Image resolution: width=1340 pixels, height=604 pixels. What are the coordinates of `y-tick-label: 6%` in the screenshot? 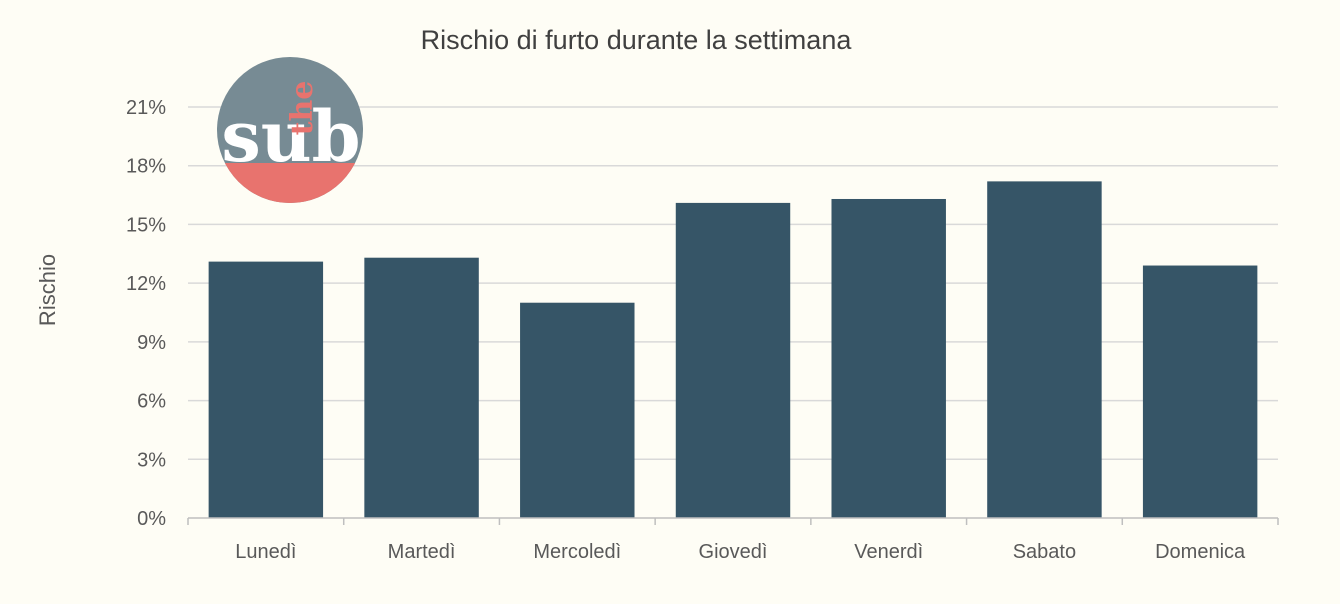 It's located at (151, 402).